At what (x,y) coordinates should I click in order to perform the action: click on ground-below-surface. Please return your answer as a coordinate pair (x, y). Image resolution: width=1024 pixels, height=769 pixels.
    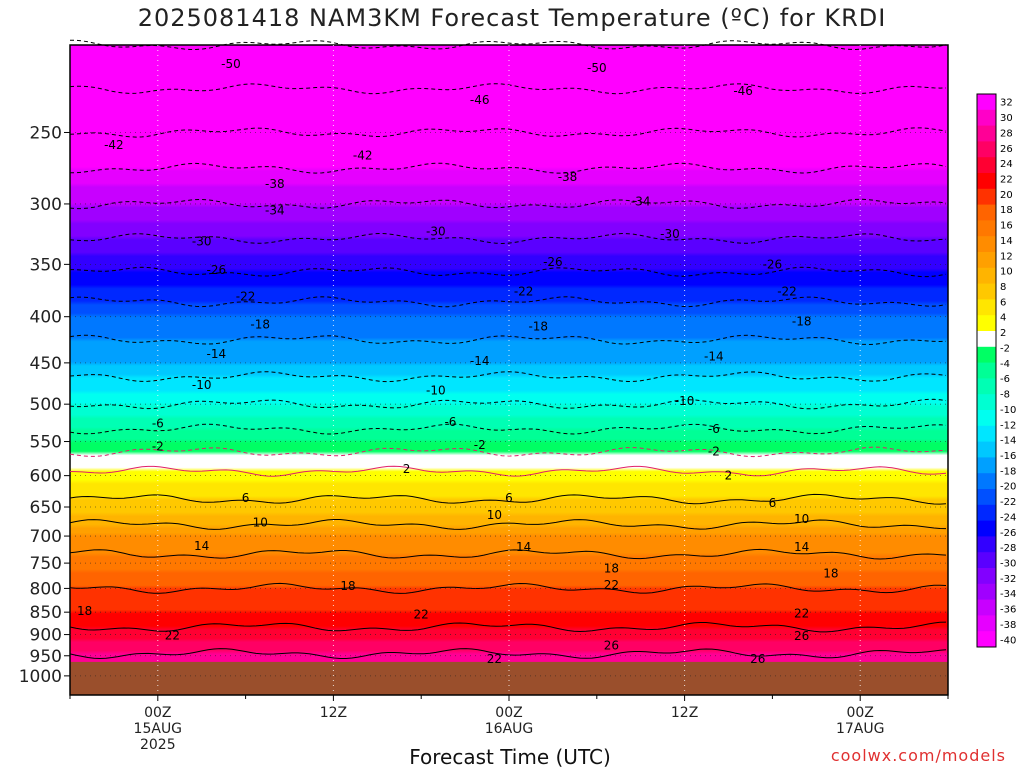
    Looking at the image, I should click on (509, 678).